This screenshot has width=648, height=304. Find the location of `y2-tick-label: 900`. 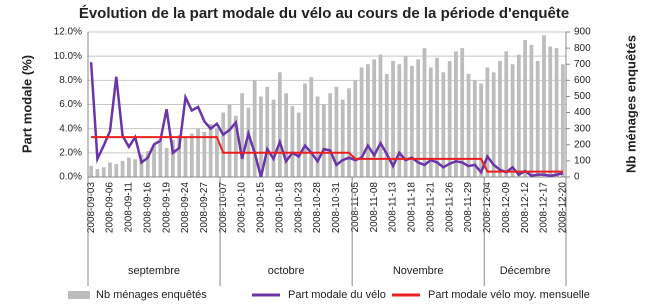

y2-tick-label: 900 is located at coordinates (582, 32).